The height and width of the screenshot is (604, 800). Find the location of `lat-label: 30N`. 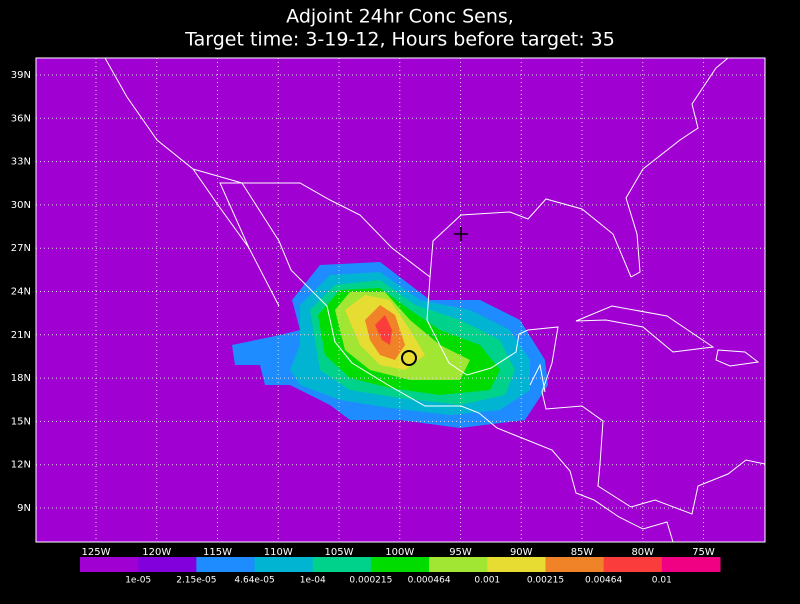

lat-label: 30N is located at coordinates (21, 205).